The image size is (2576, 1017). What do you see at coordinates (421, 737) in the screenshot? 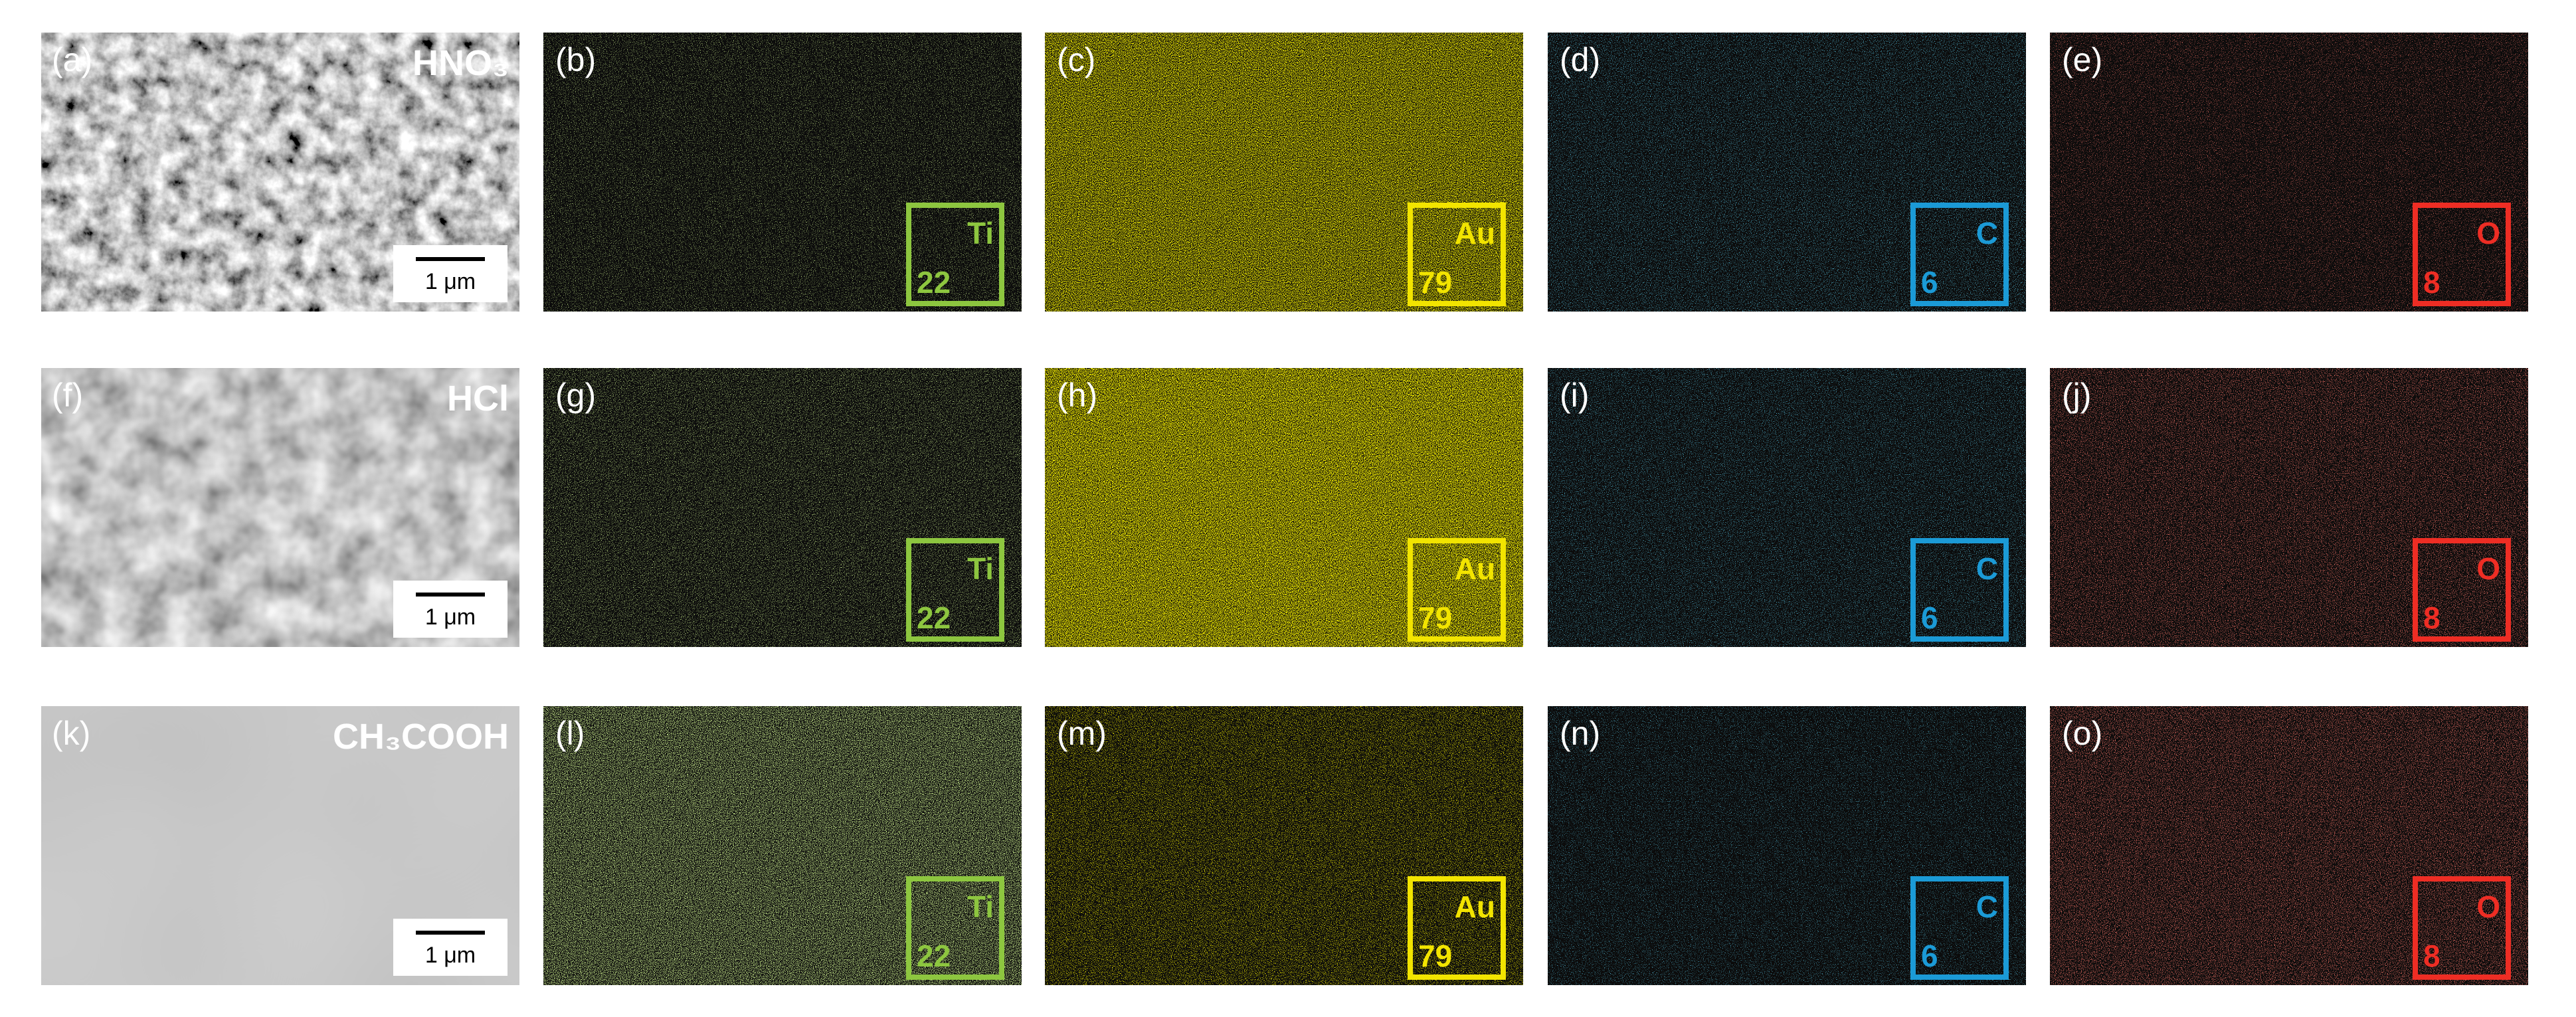
I see `sem-title: CH₃COOH` at bounding box center [421, 737].